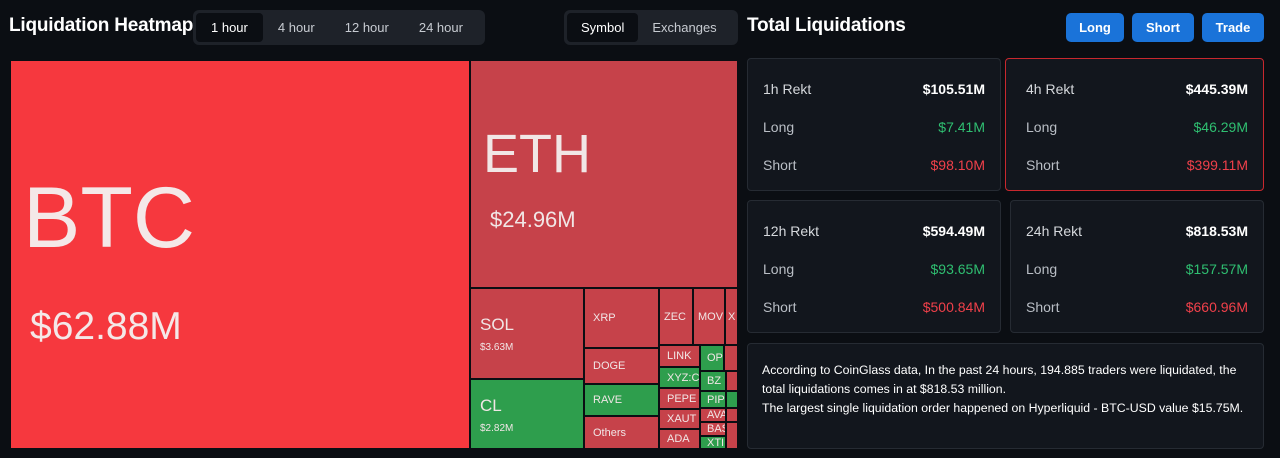 Image resolution: width=1280 pixels, height=458 pixels. Describe the element at coordinates (716, 429) in the screenshot. I see `tile-symbol: BAS` at that location.